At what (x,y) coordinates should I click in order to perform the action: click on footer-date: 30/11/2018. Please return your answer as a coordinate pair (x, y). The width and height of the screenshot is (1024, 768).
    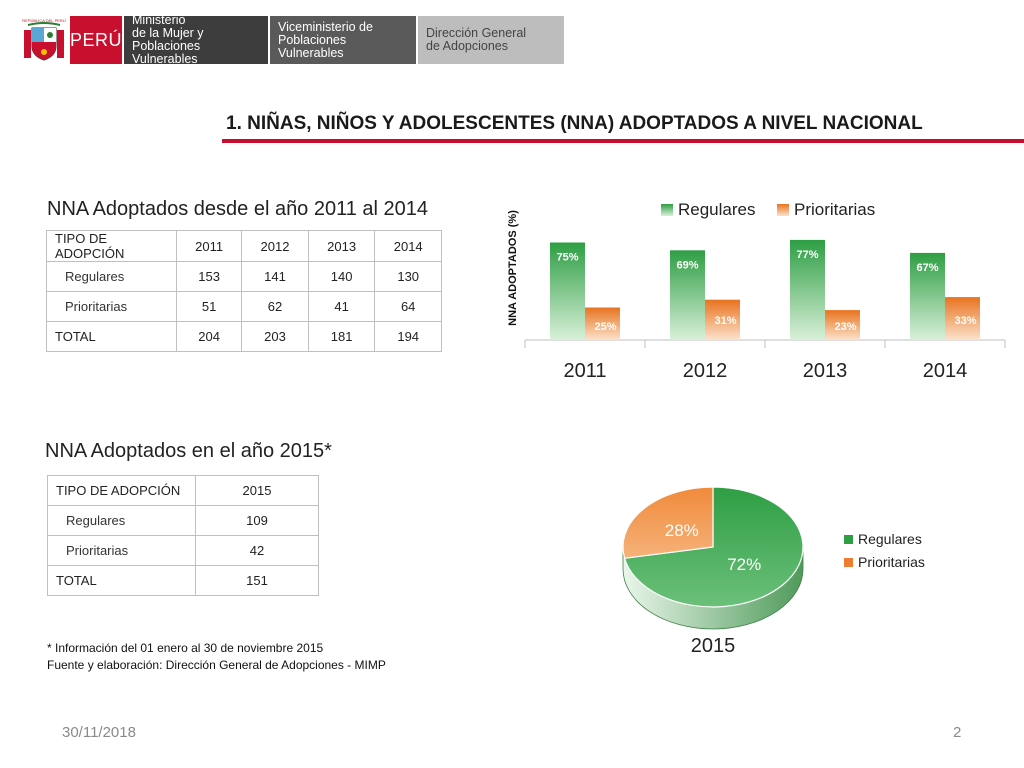
    Looking at the image, I should click on (99, 732).